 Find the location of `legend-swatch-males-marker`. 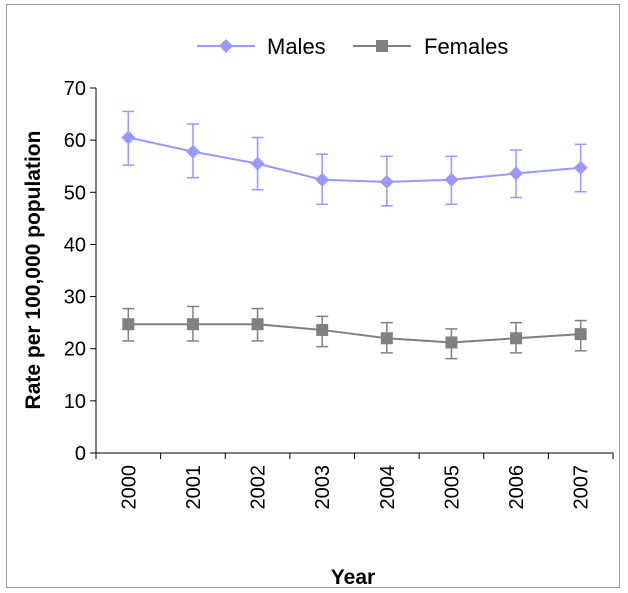

legend-swatch-males-marker is located at coordinates (226, 46).